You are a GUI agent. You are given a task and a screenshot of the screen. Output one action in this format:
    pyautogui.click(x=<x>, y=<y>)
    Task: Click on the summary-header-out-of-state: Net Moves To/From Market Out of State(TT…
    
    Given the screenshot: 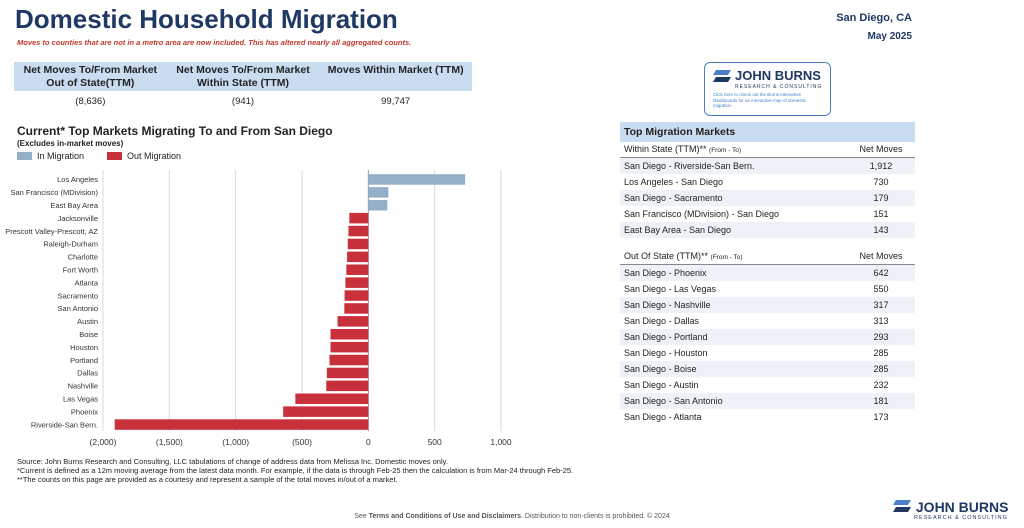 What is the action you would take?
    pyautogui.click(x=90, y=76)
    